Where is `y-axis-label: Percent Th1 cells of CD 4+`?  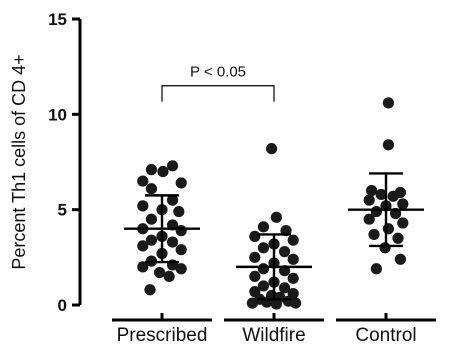 y-axis-label: Percent Th1 cells of CD 4+ is located at coordinates (19, 161).